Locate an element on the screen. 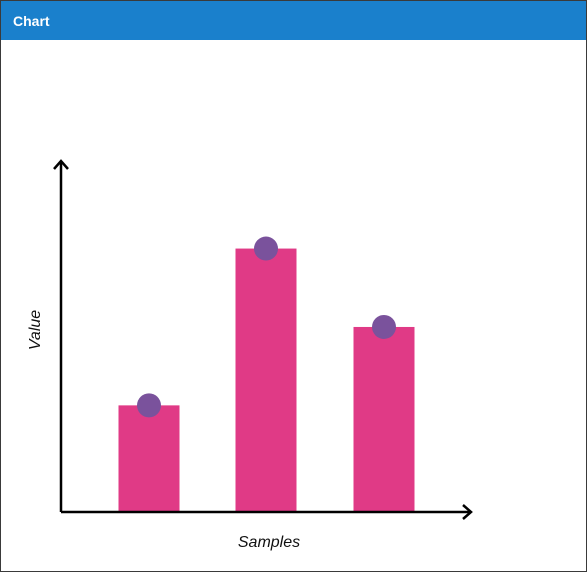 The height and width of the screenshot is (572, 587). x-axis-label: Samples is located at coordinates (269, 542).